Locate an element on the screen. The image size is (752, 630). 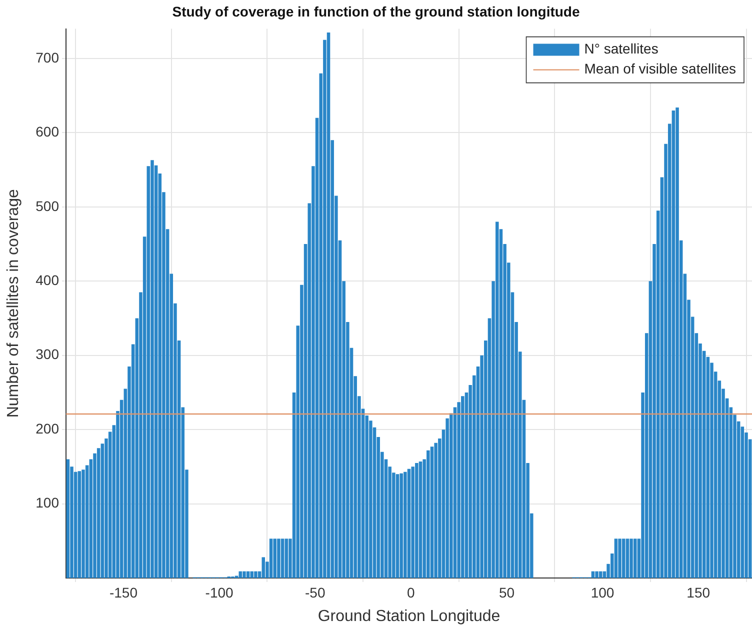
x-tick-label: -50 is located at coordinates (315, 592).